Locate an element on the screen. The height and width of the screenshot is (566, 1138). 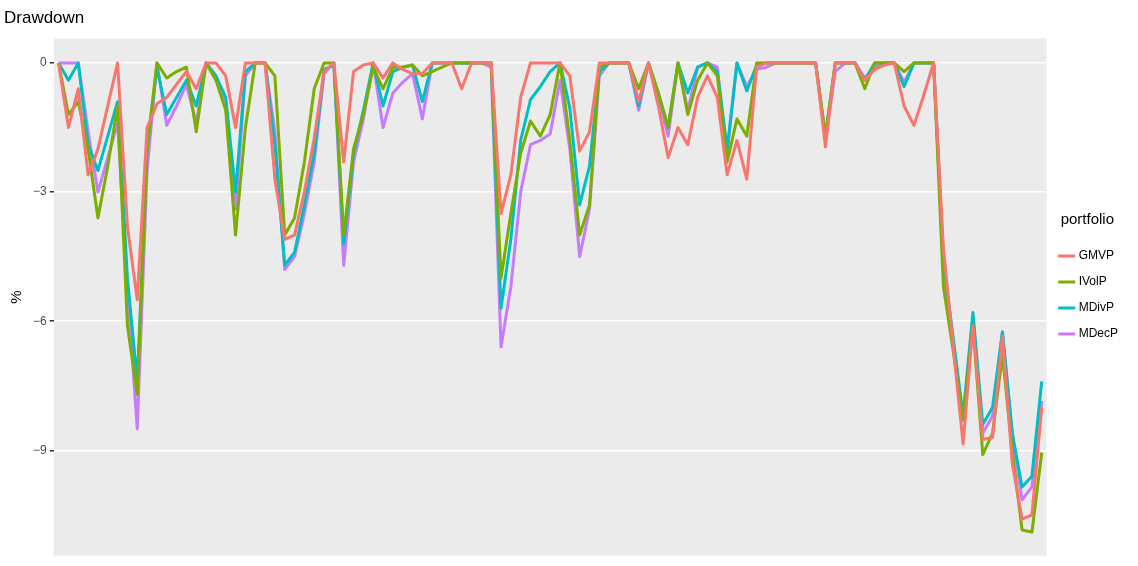
legend-label: MDivP is located at coordinates (1096, 307).